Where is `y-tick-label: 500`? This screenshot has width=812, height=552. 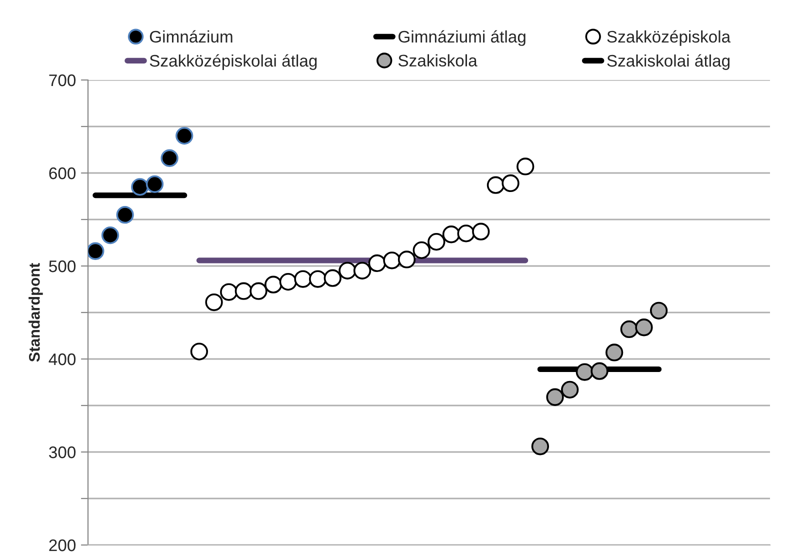 y-tick-label: 500 is located at coordinates (62, 266).